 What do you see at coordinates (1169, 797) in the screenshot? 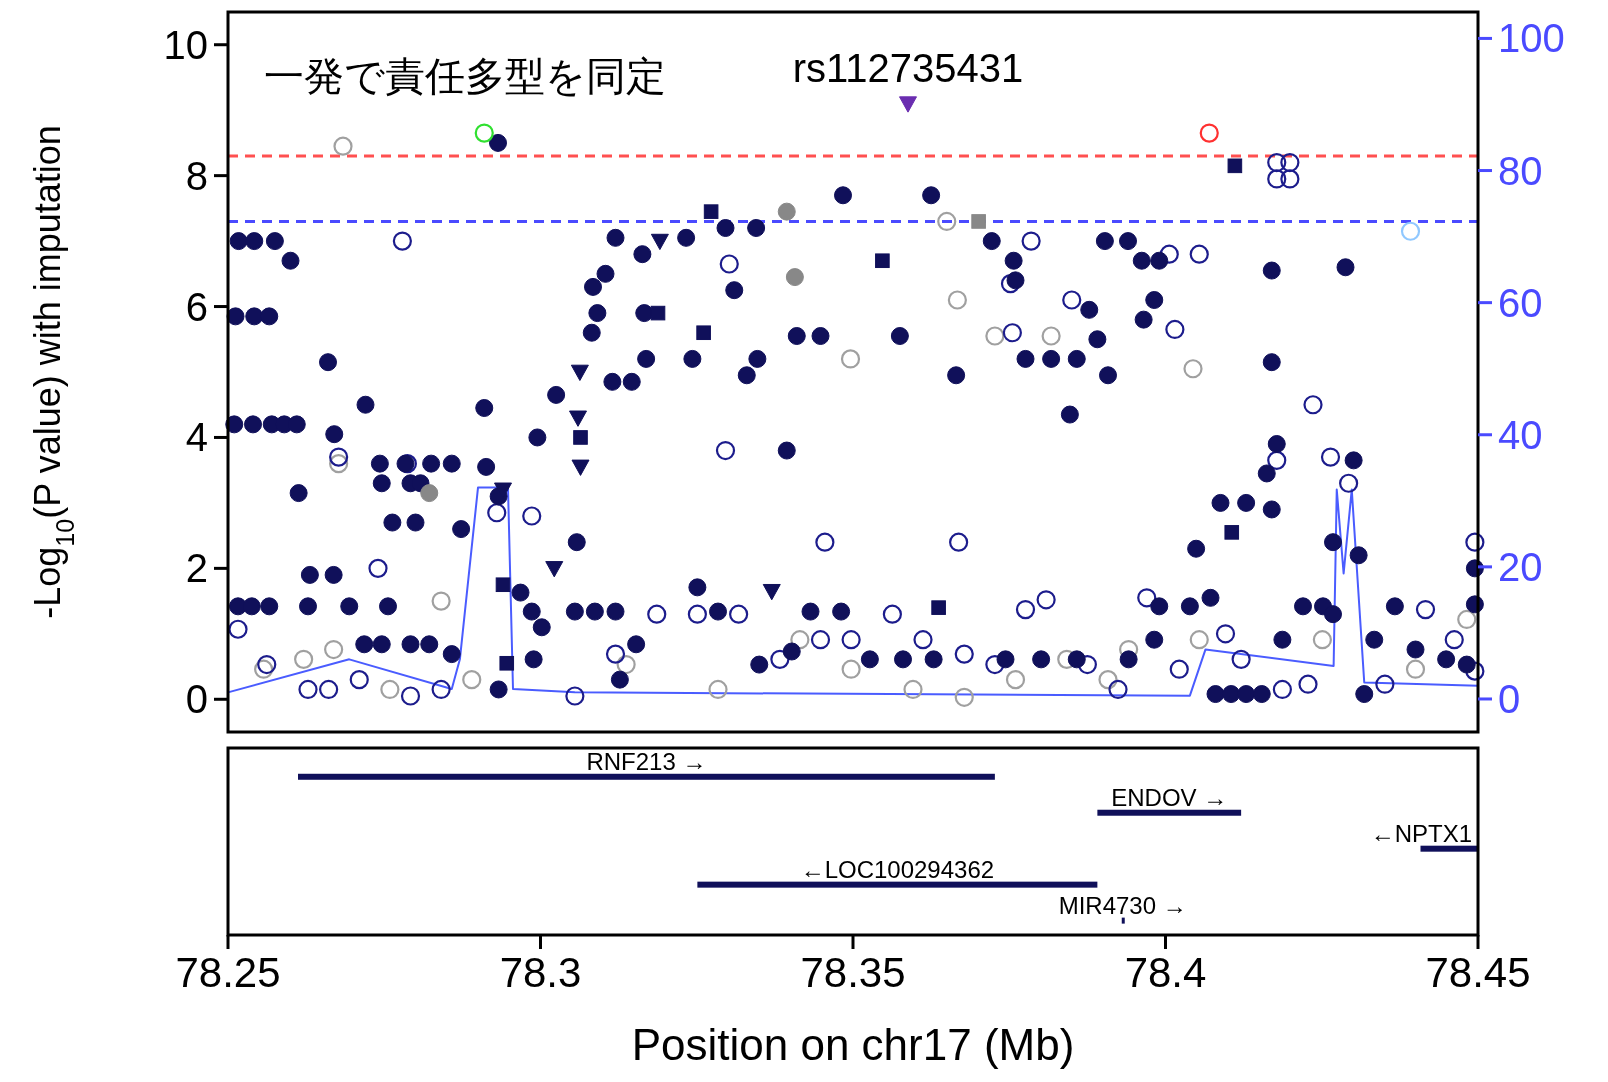
I see `annotation: ENDOV →` at bounding box center [1169, 797].